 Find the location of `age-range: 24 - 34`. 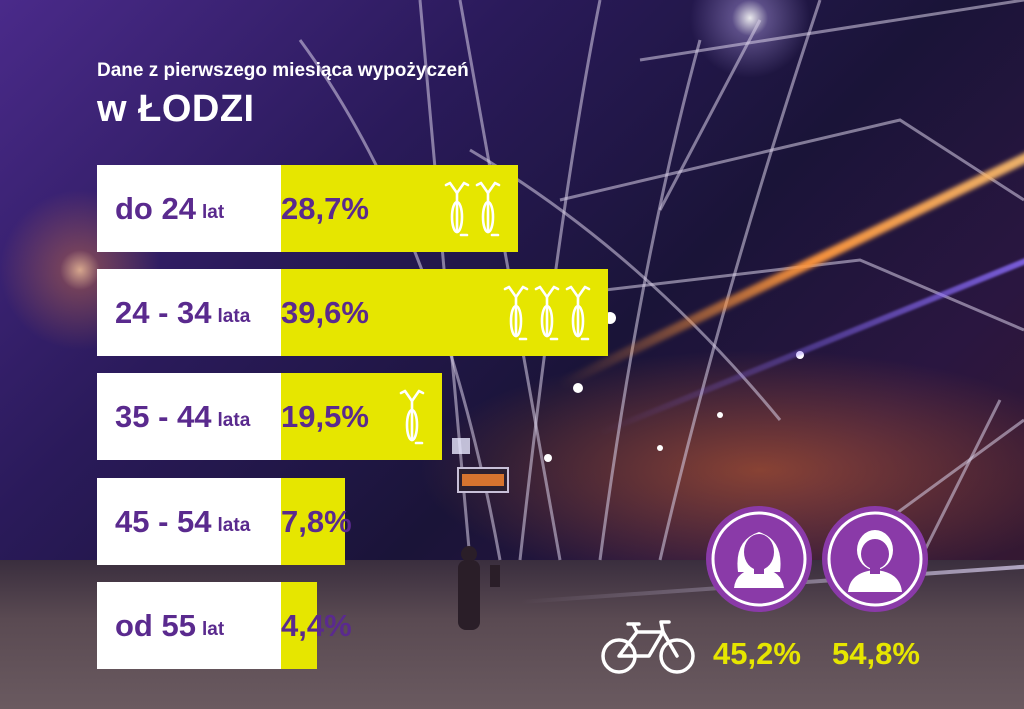

age-range: 24 - 34 is located at coordinates (163, 312).